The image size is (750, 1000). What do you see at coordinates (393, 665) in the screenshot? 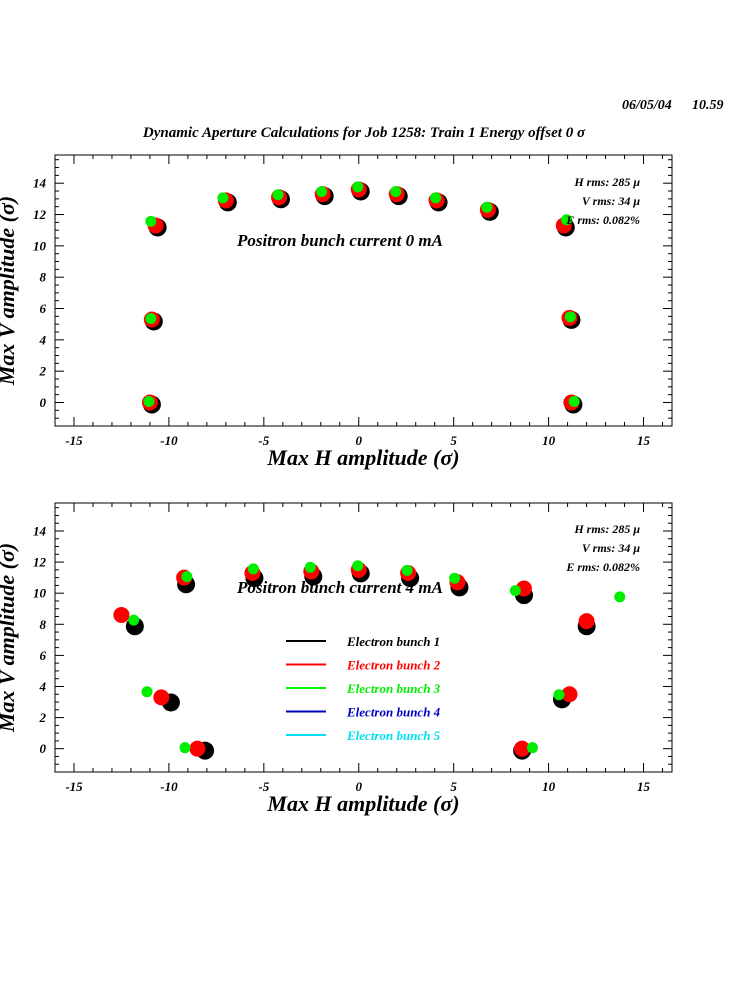
I see `legend-label: Electron bunch 2` at bounding box center [393, 665].